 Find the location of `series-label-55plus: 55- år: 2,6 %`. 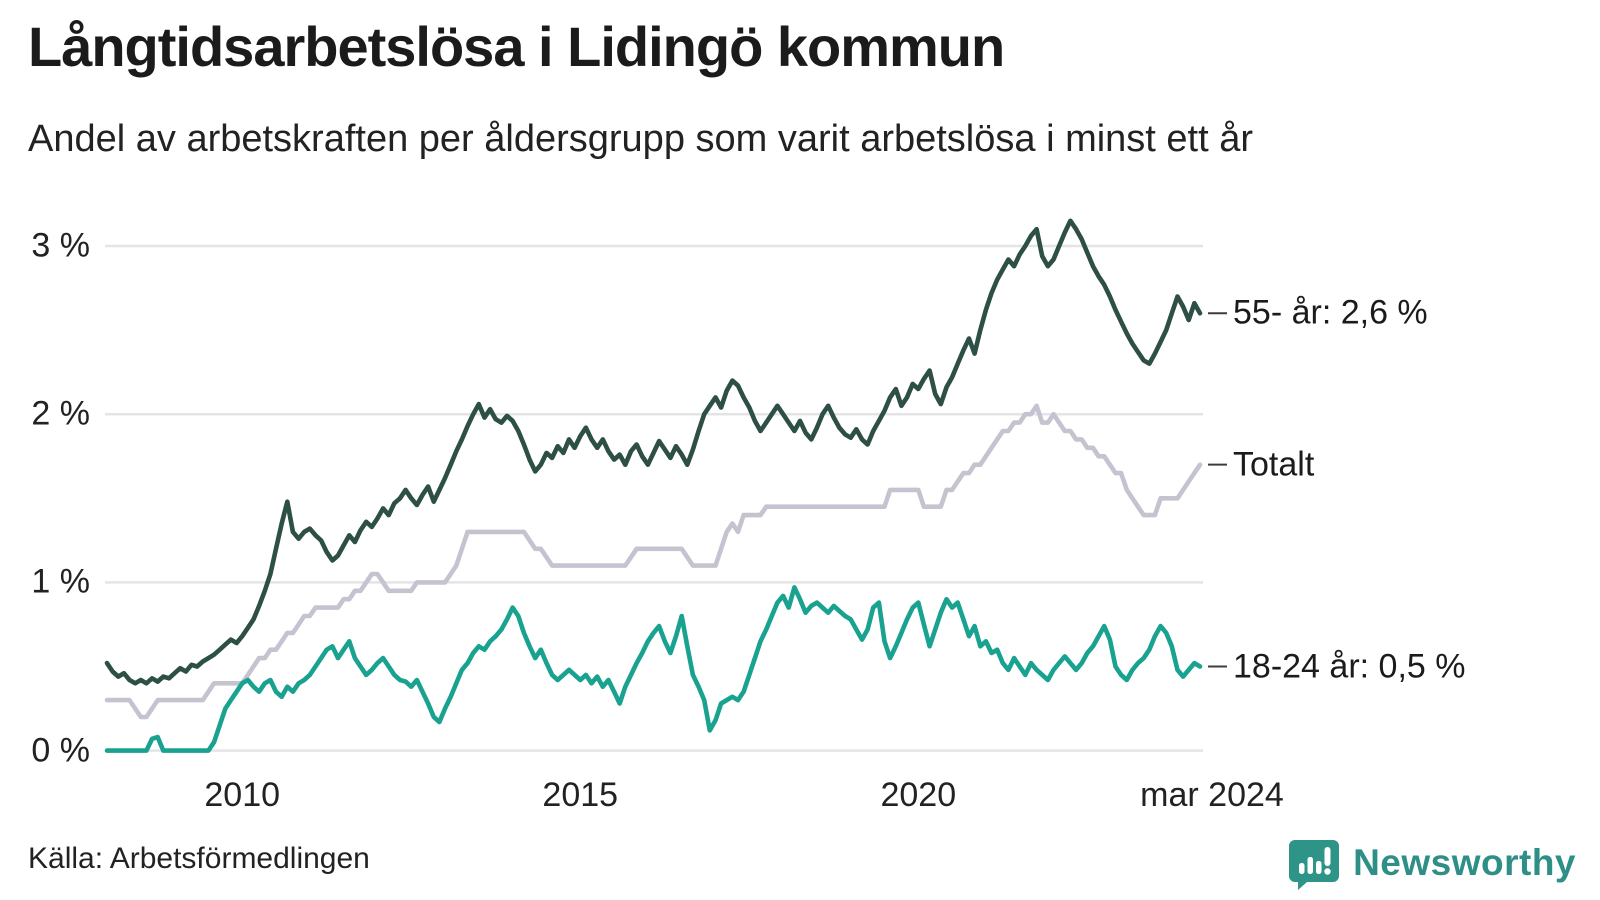

series-label-55plus: 55- år: 2,6 % is located at coordinates (1330, 312).